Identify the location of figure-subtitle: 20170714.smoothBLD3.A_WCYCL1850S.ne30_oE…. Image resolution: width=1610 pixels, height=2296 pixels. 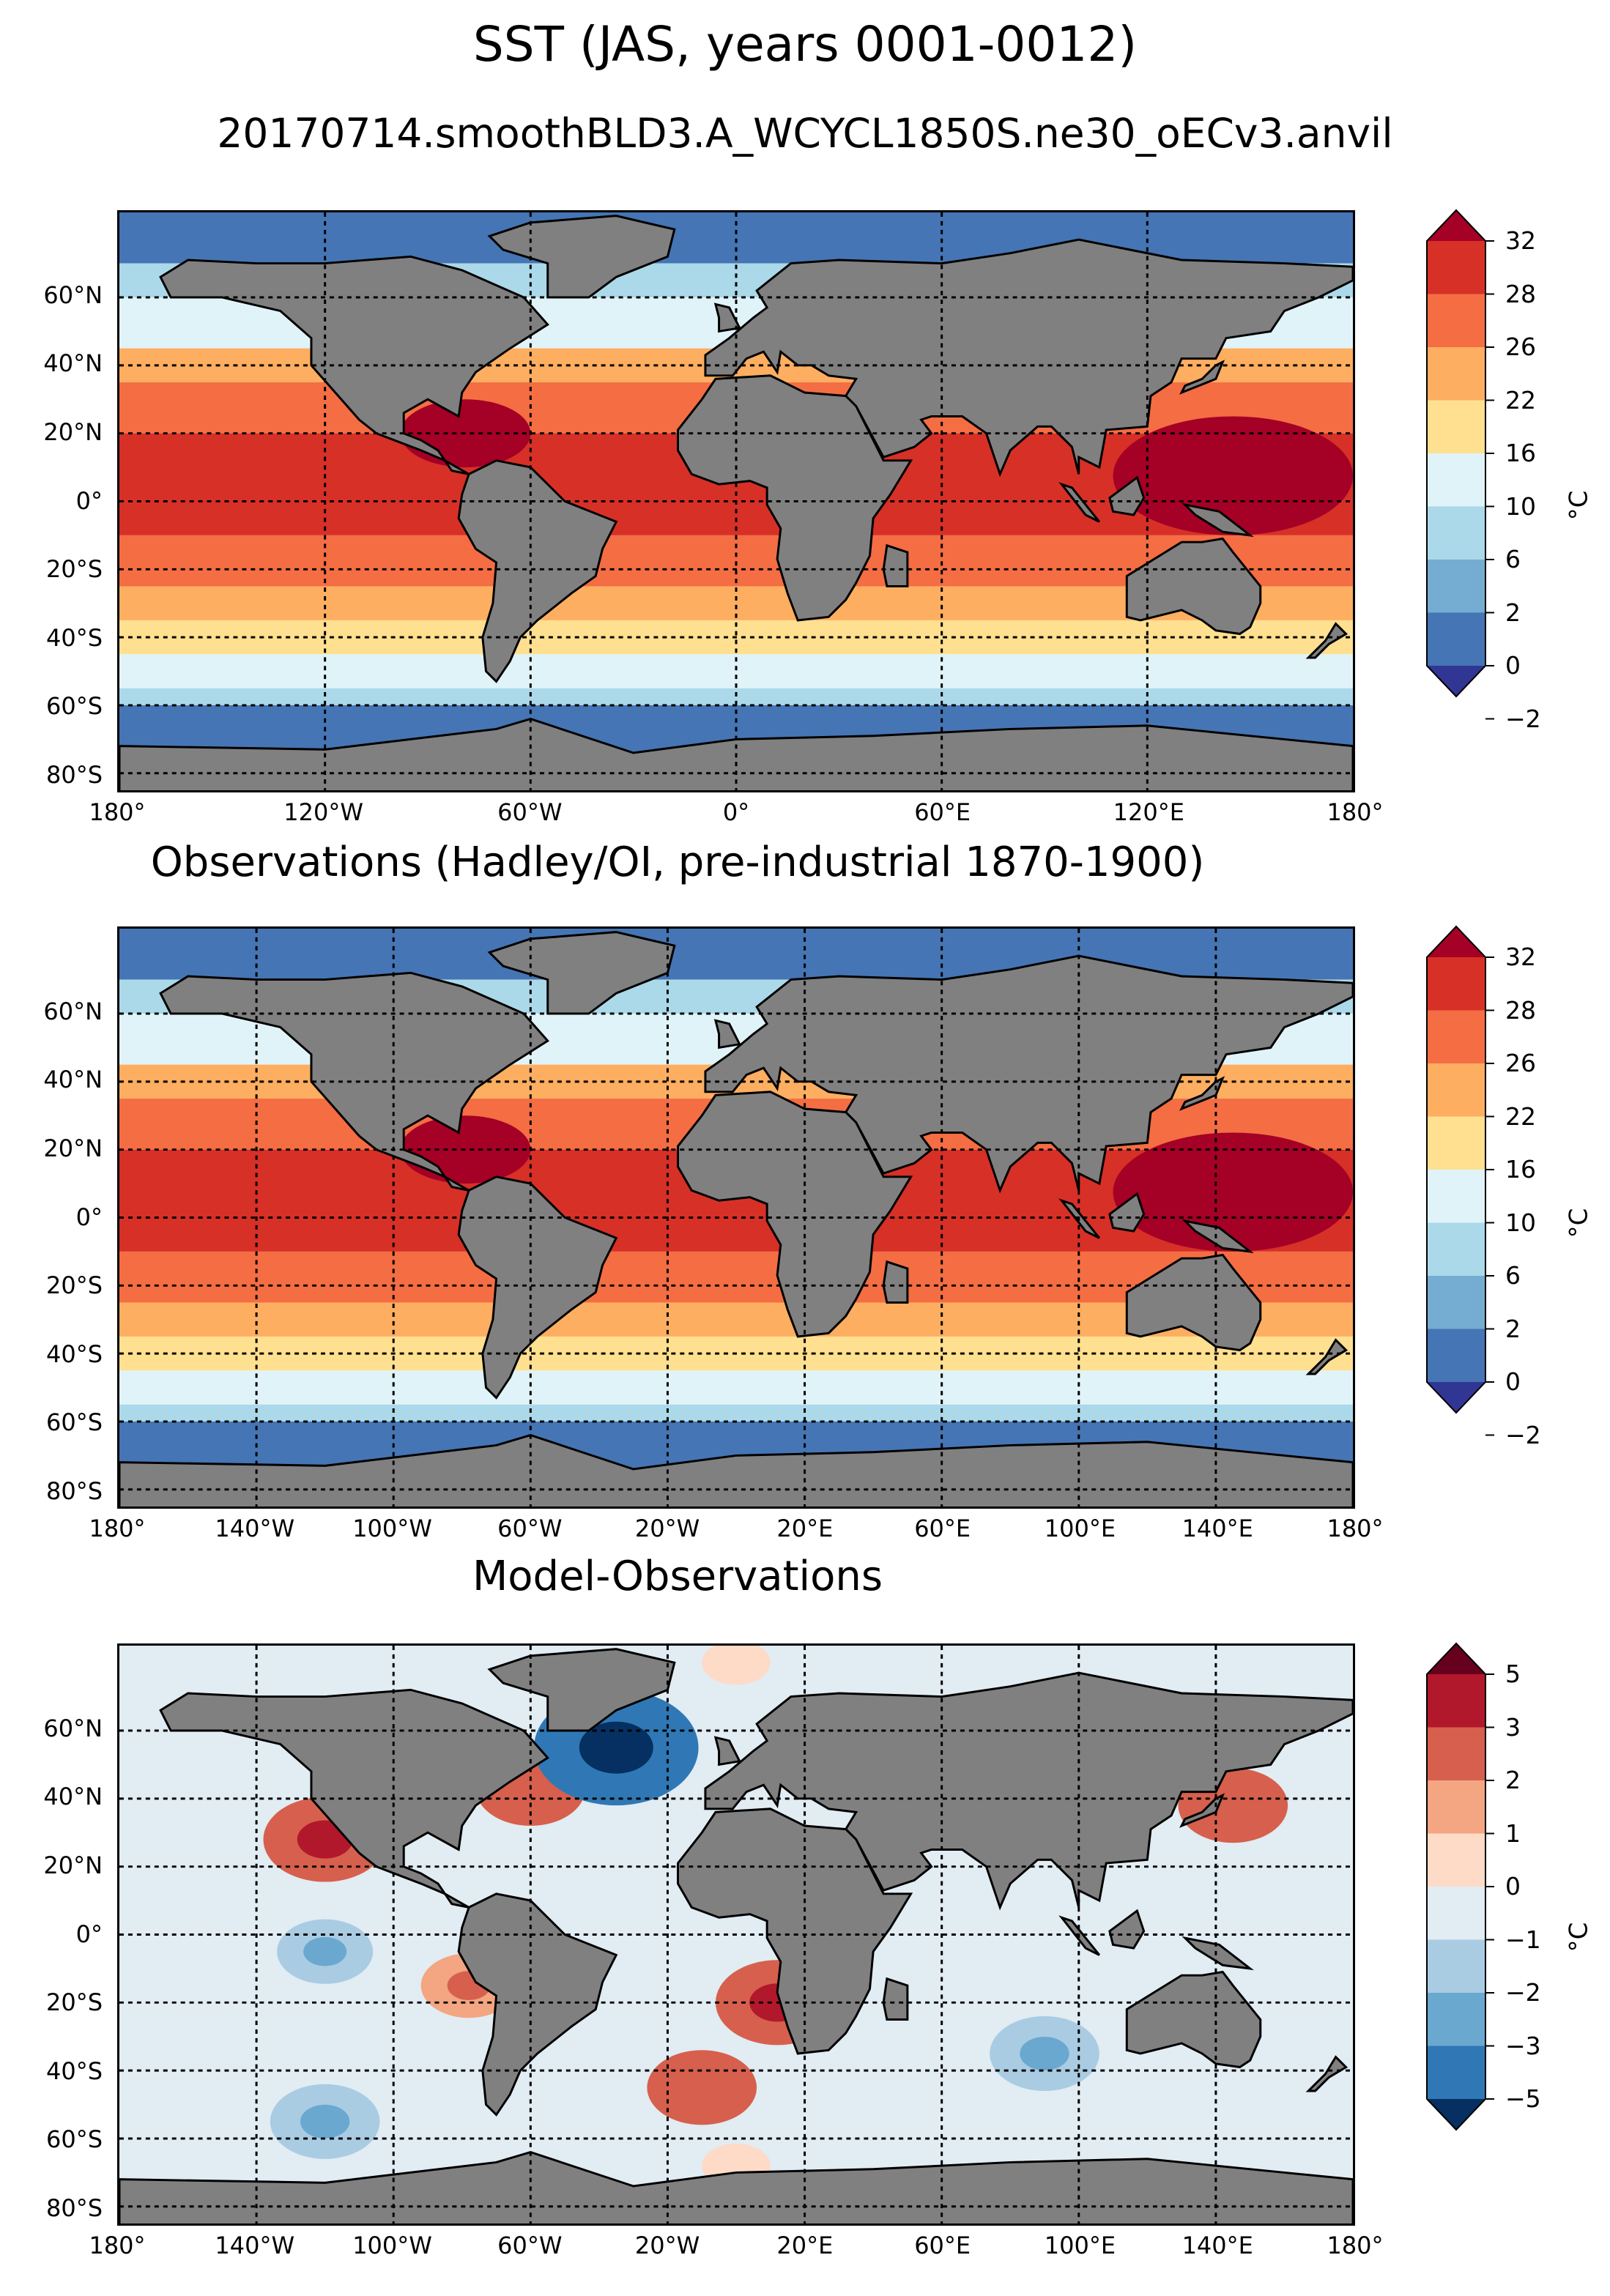
(805, 133).